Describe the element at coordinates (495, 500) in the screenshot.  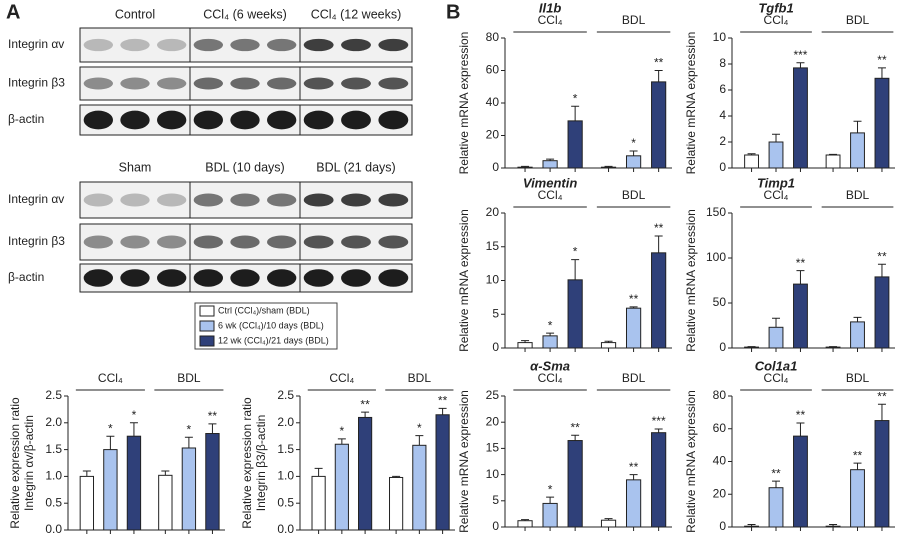
I see `y-tick-label: 5` at that location.